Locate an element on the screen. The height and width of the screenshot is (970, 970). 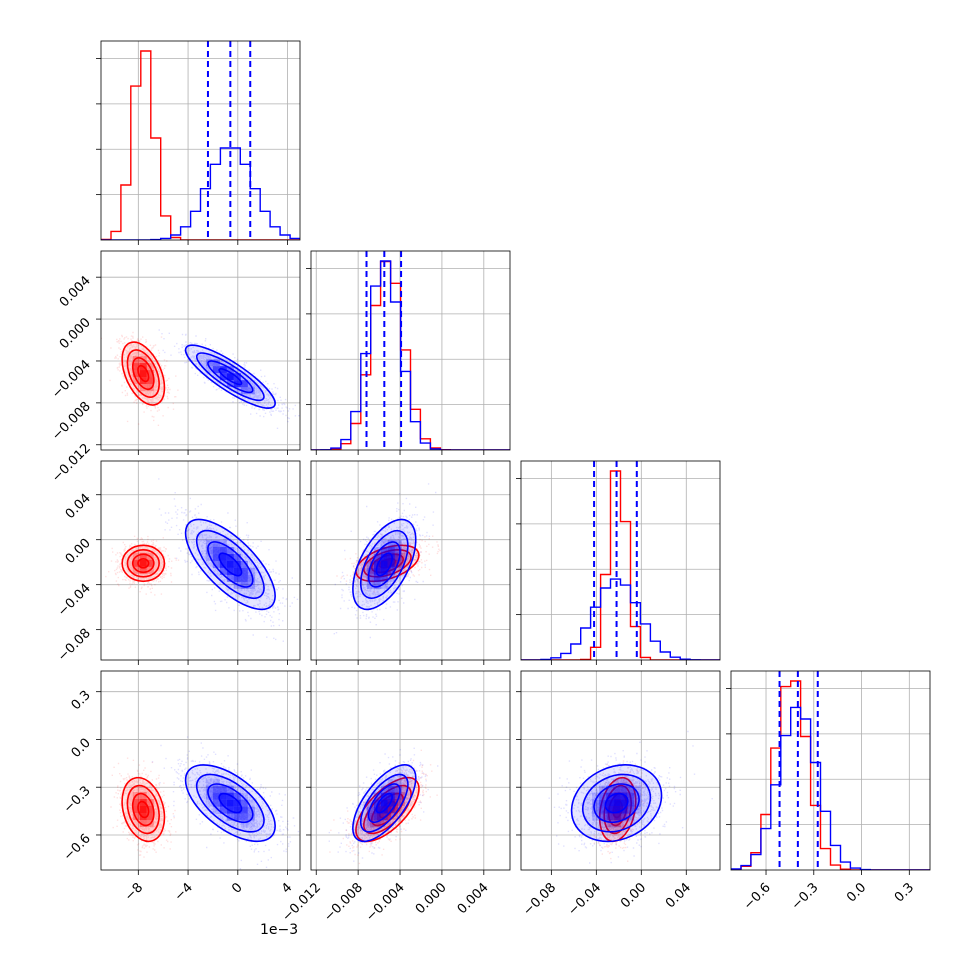
x-tick-label: 0.004 is located at coordinates (473, 898).